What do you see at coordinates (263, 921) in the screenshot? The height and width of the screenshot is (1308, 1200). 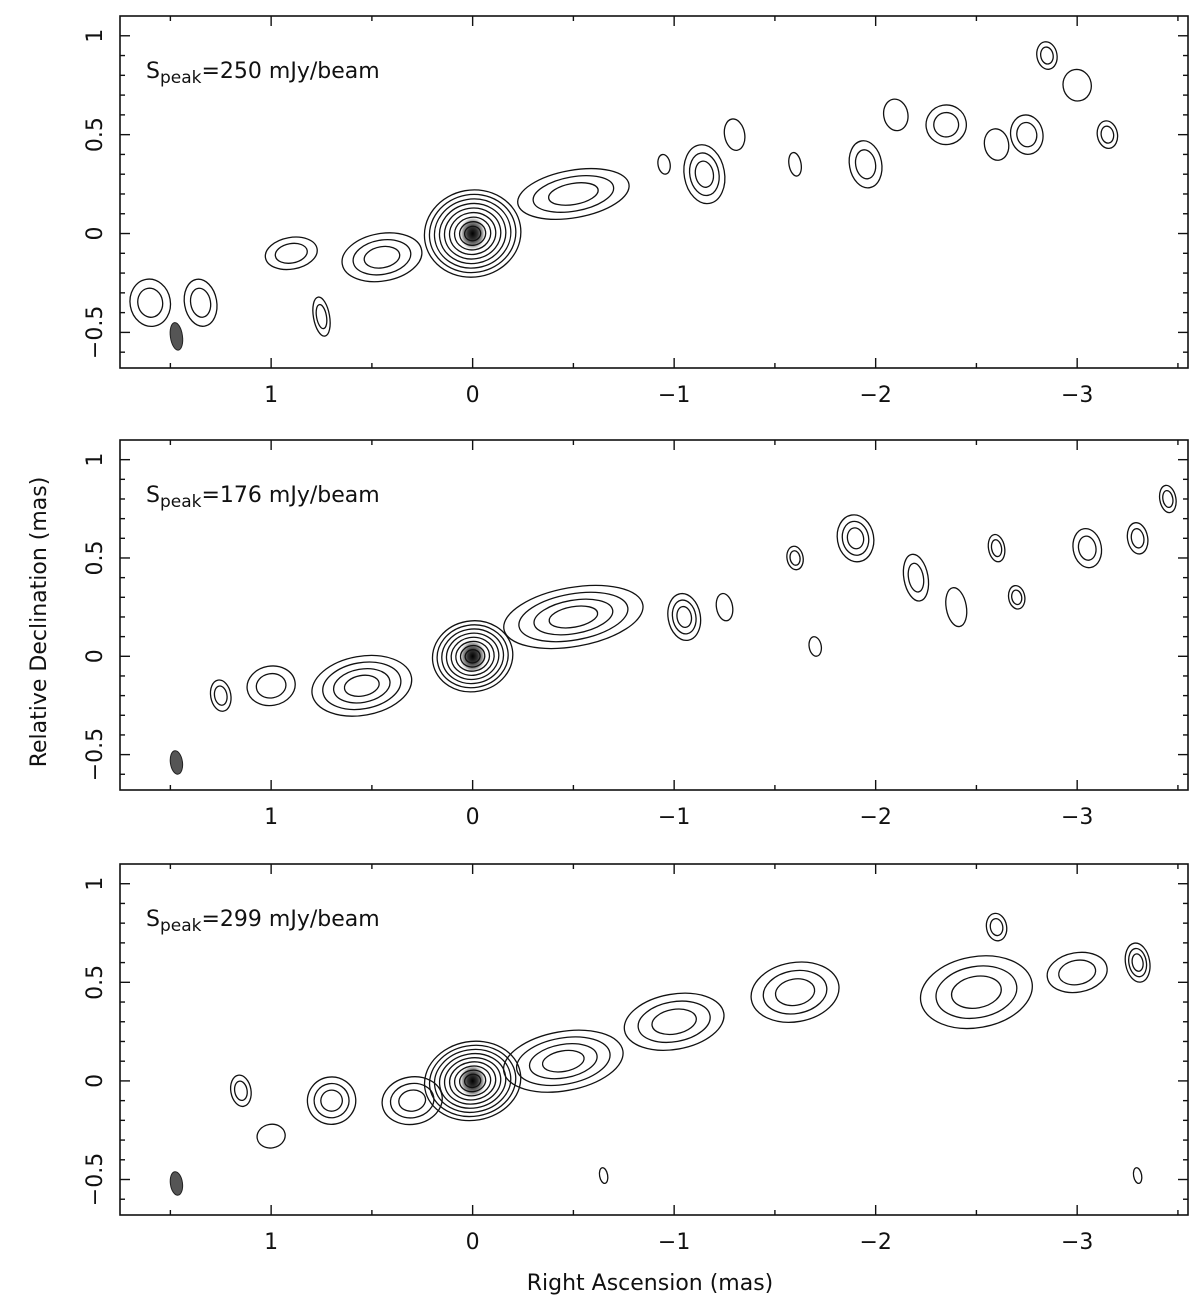 I see `peak-flux-label: Speak=299 mJy/beam` at bounding box center [263, 921].